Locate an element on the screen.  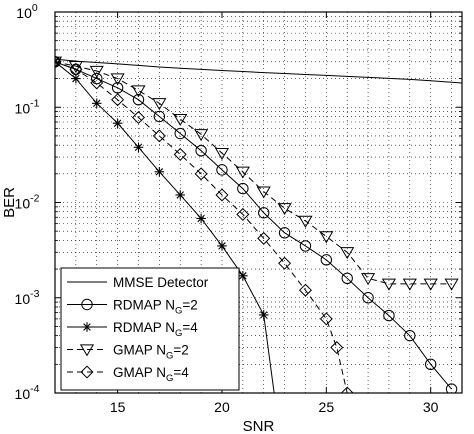
x-tick-label: 25 is located at coordinates (327, 407).